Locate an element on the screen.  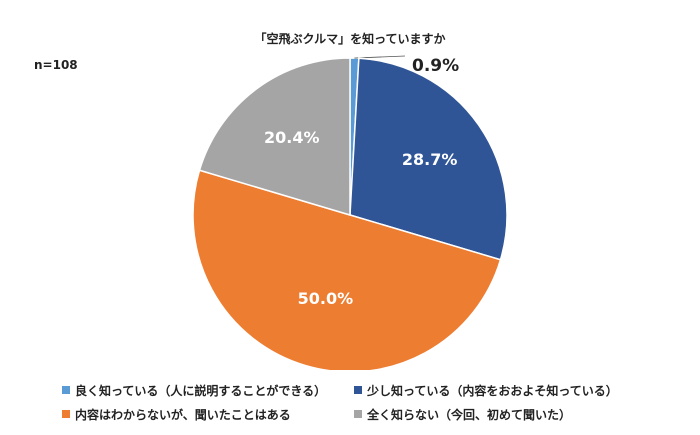
data-label-somewhat-known: 28.7% is located at coordinates (430, 159).